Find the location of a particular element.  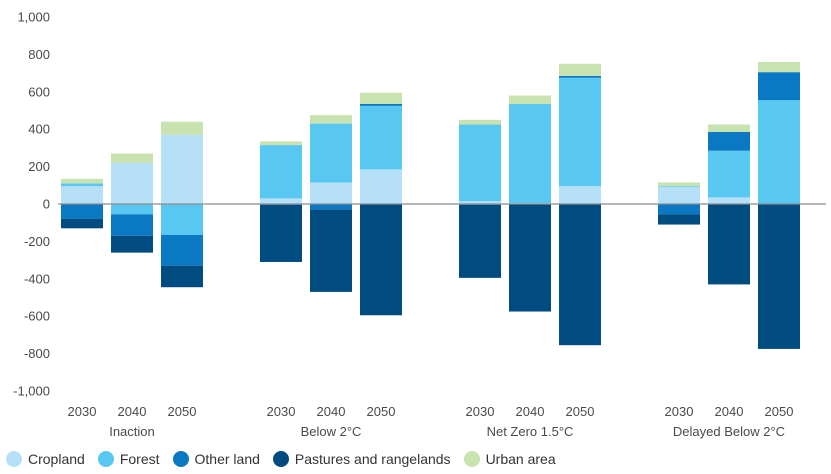

group-label: Inaction is located at coordinates (132, 431).